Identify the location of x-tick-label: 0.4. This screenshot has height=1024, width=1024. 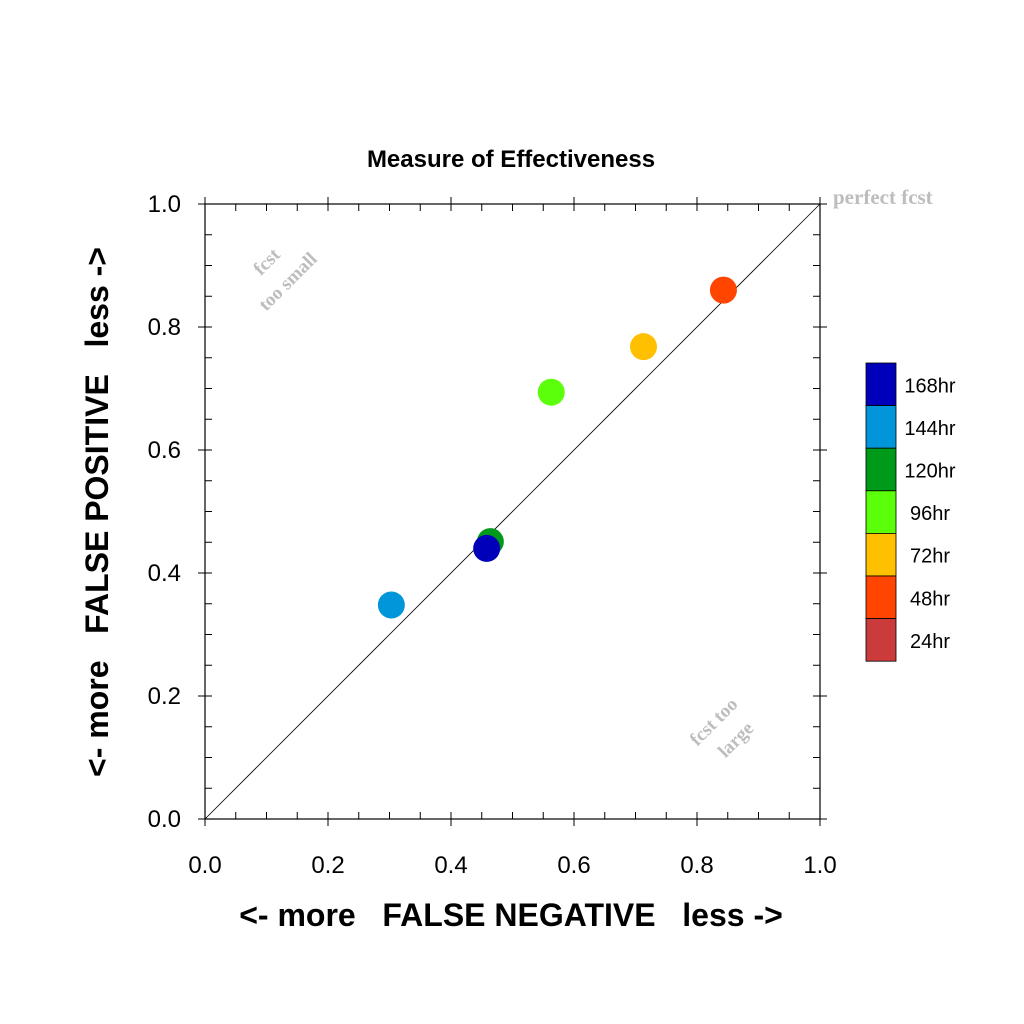
(450, 865).